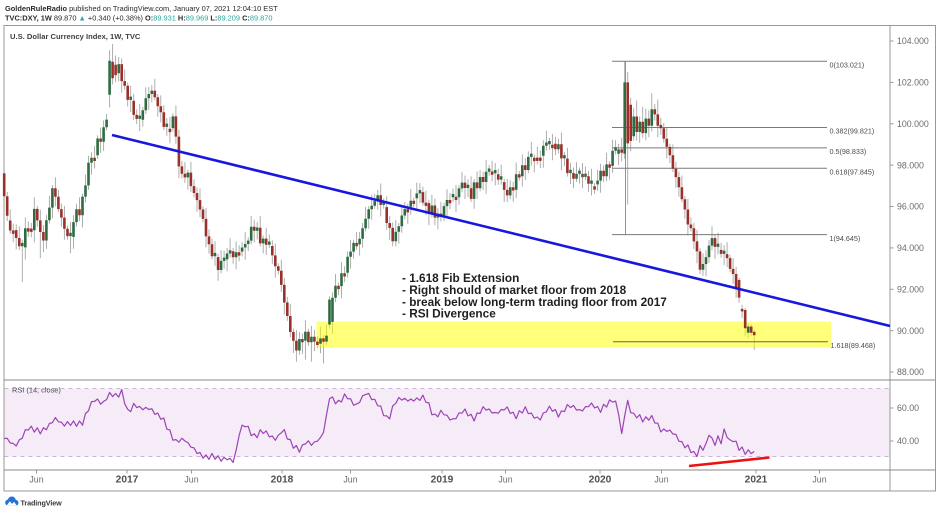 This screenshot has width=940, height=514. Describe the element at coordinates (910, 331) in the screenshot. I see `svg-text: 90.000` at that location.